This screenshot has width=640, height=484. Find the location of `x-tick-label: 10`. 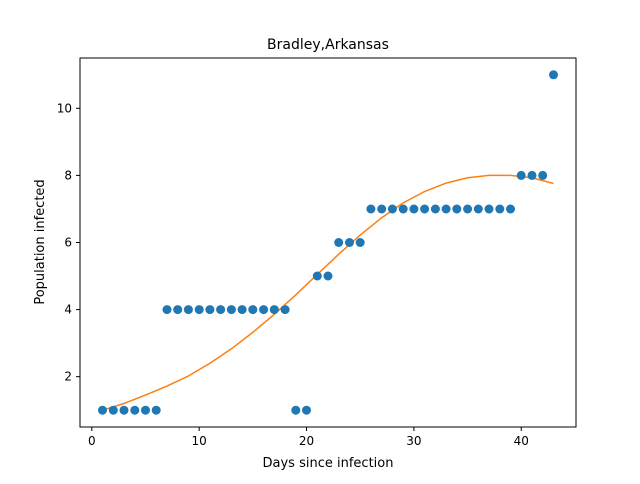

x-tick-label: 10 is located at coordinates (199, 441).